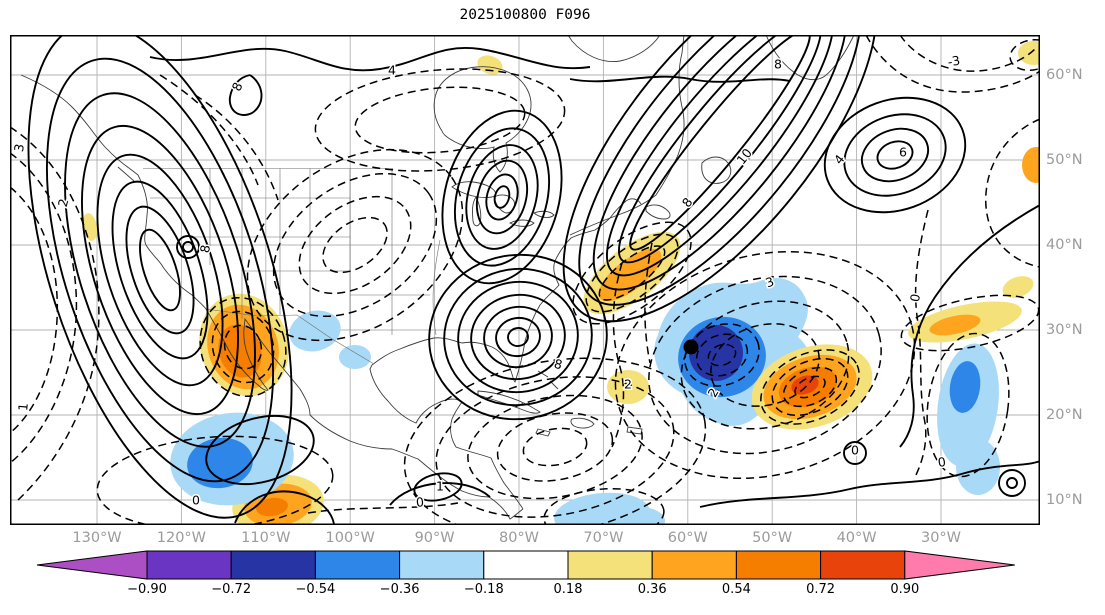 This screenshot has height=615, width=1105. What do you see at coordinates (392, 70) in the screenshot?
I see `contour-label: 4` at bounding box center [392, 70].